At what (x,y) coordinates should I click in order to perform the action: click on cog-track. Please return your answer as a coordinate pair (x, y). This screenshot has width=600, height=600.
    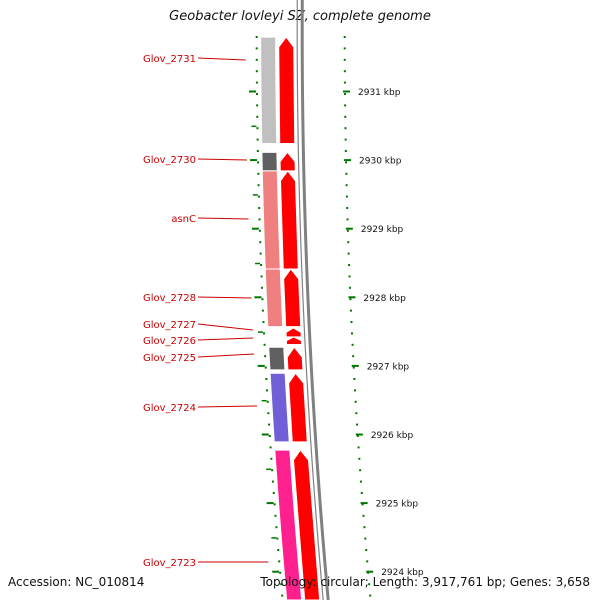
    Looking at the image, I should click on (281, 318).